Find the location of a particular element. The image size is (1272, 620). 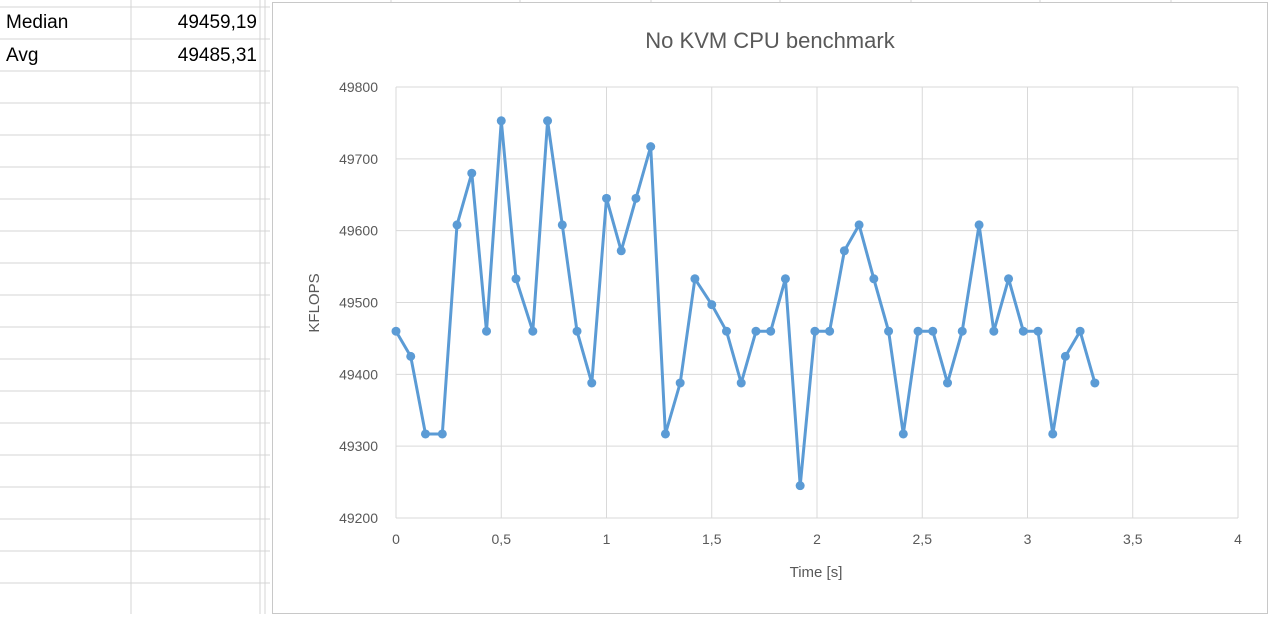

chart-title: No KVM CPU benchmark is located at coordinates (770, 40).